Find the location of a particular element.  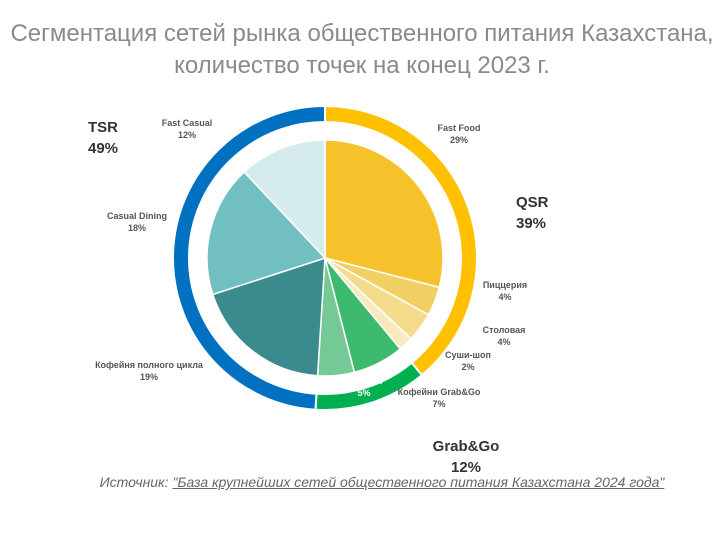

source-prefix: Источник: is located at coordinates (136, 482).